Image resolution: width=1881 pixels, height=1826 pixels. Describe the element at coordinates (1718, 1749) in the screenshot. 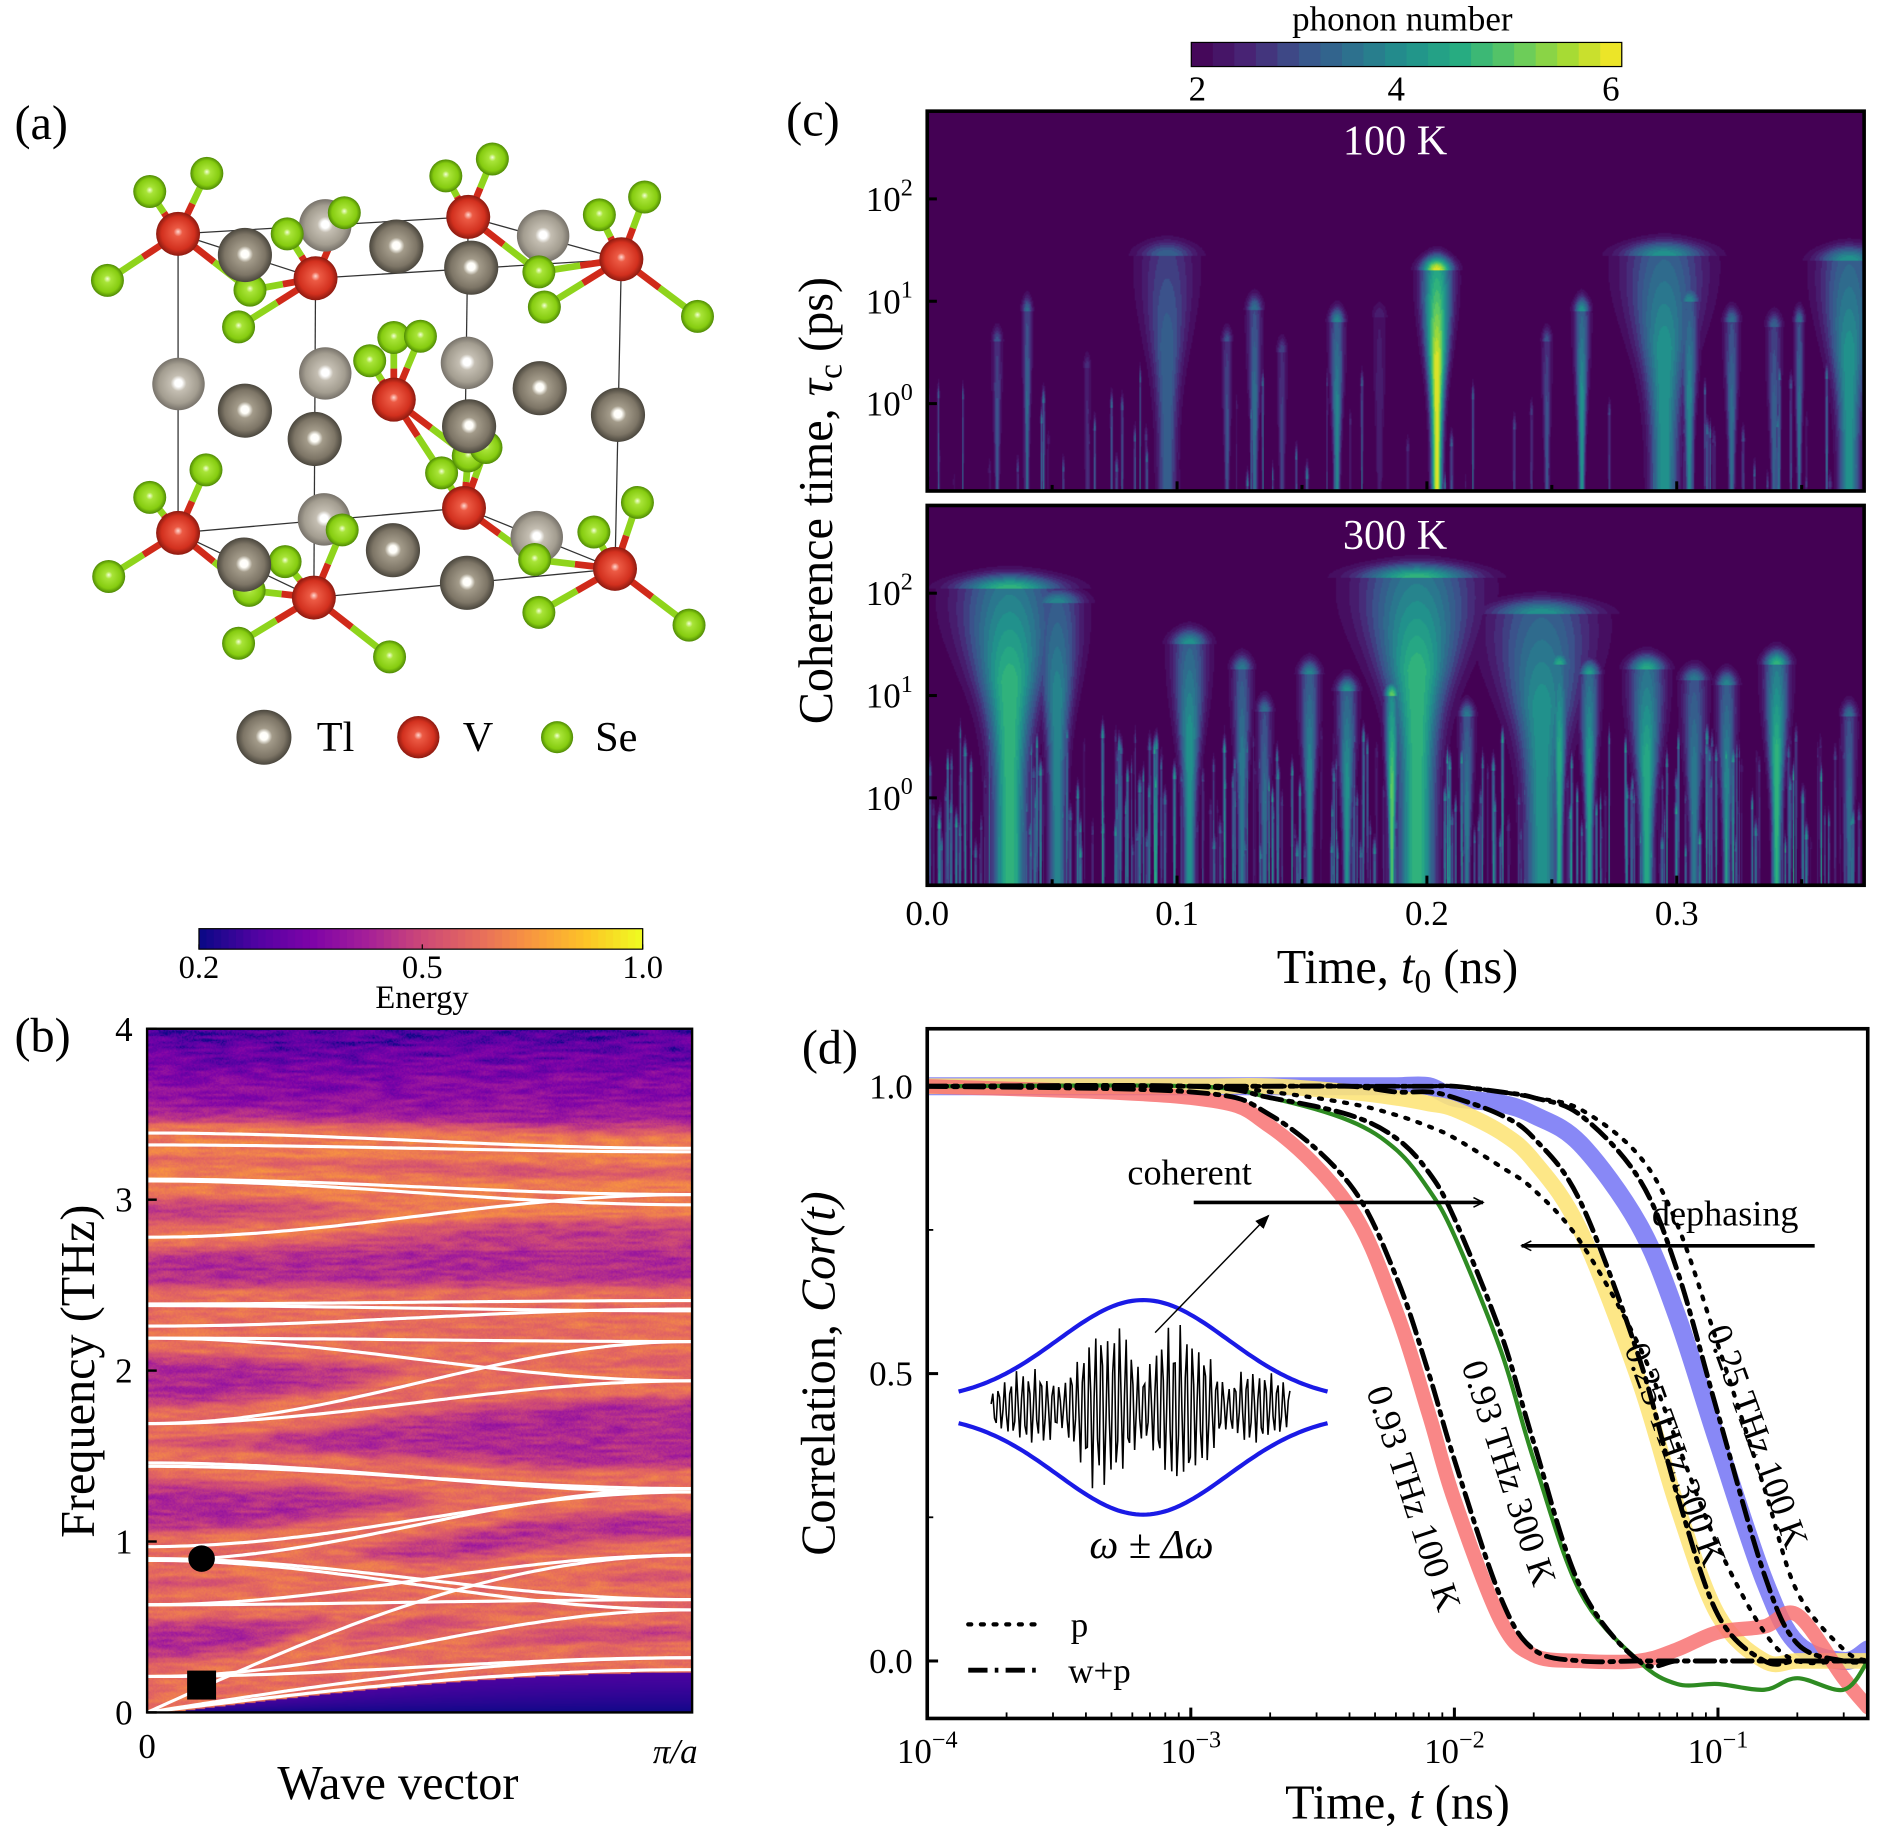

I see `tick-label: 10⁻¹` at that location.